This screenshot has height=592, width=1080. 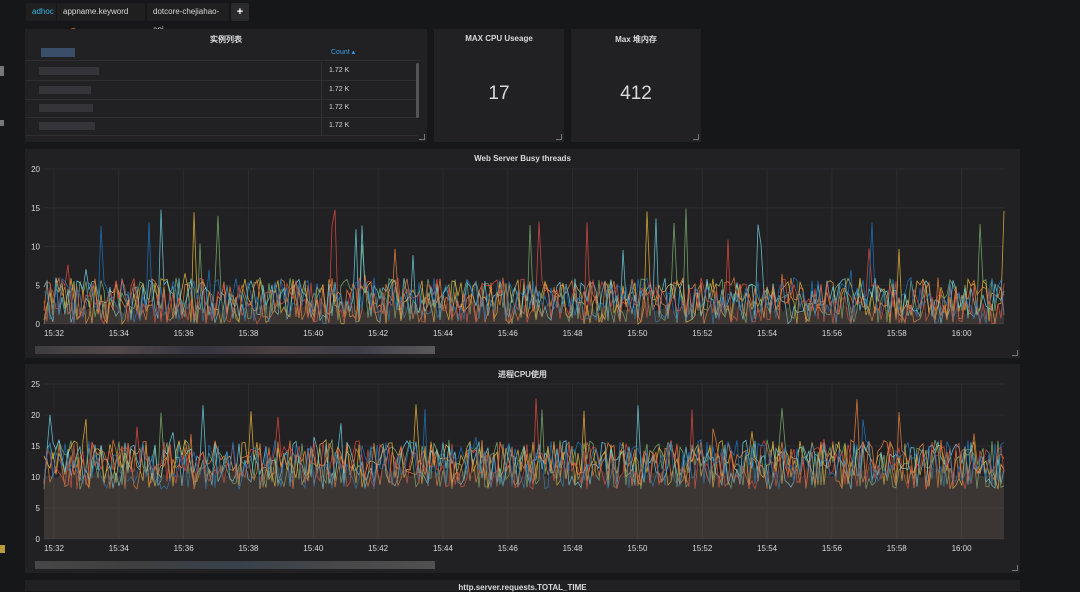 I want to click on total-time-graph-panel: http.server.requests.TOTAL_TIME, so click(x=522, y=586).